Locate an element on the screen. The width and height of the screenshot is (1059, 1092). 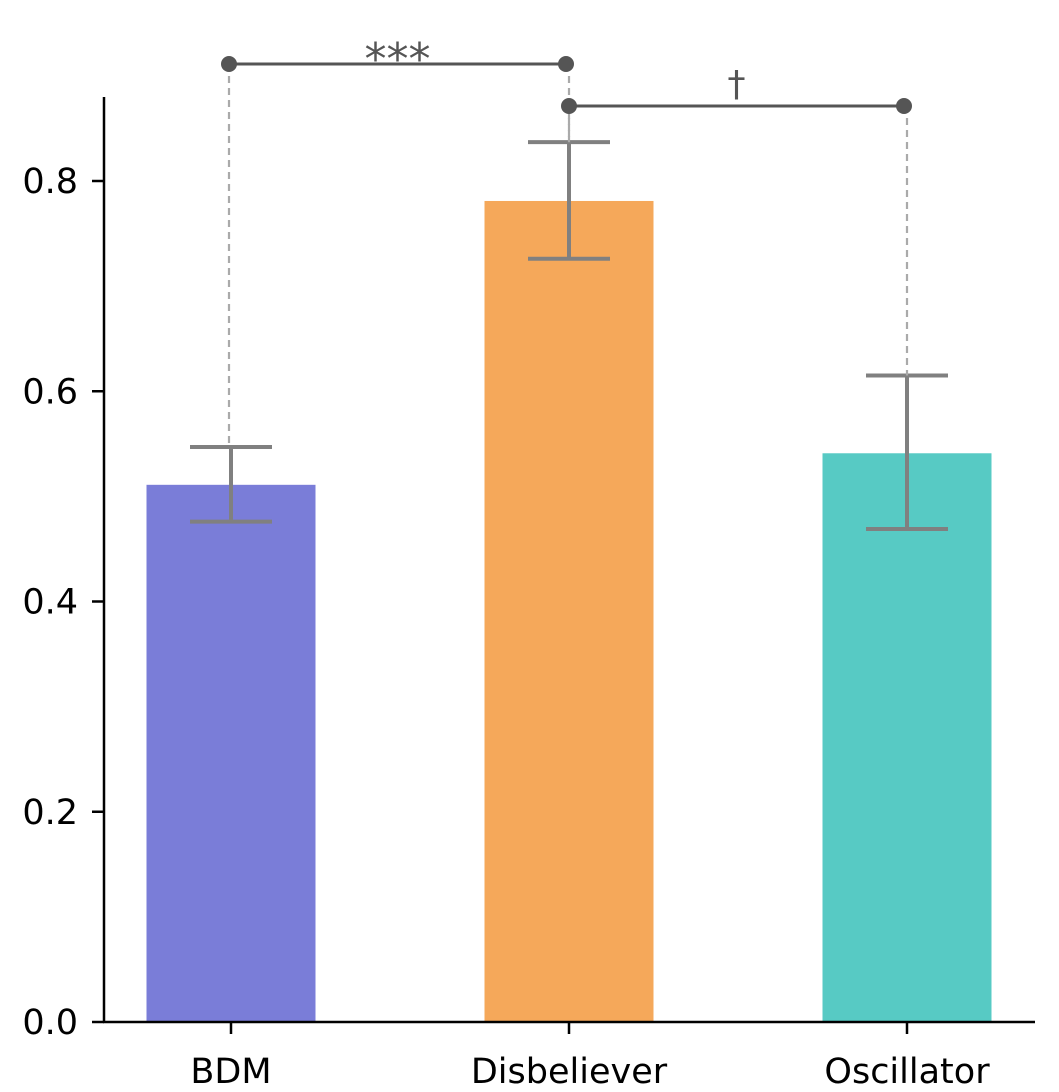
x-tick-label: Oscillator is located at coordinates (907, 1072).